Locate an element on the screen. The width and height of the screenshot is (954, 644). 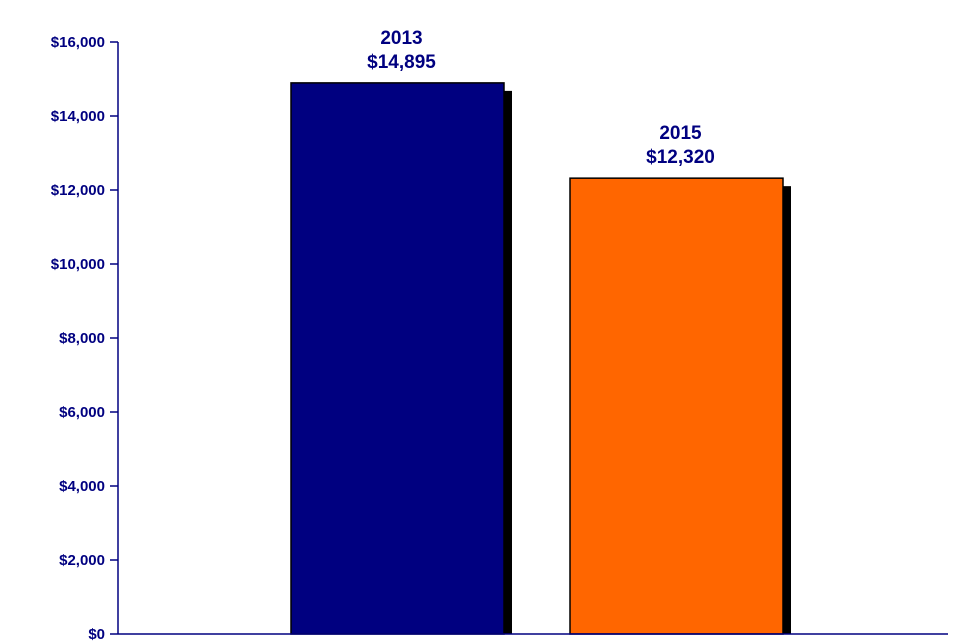
y-tick-label: $8,000 is located at coordinates (82, 338).